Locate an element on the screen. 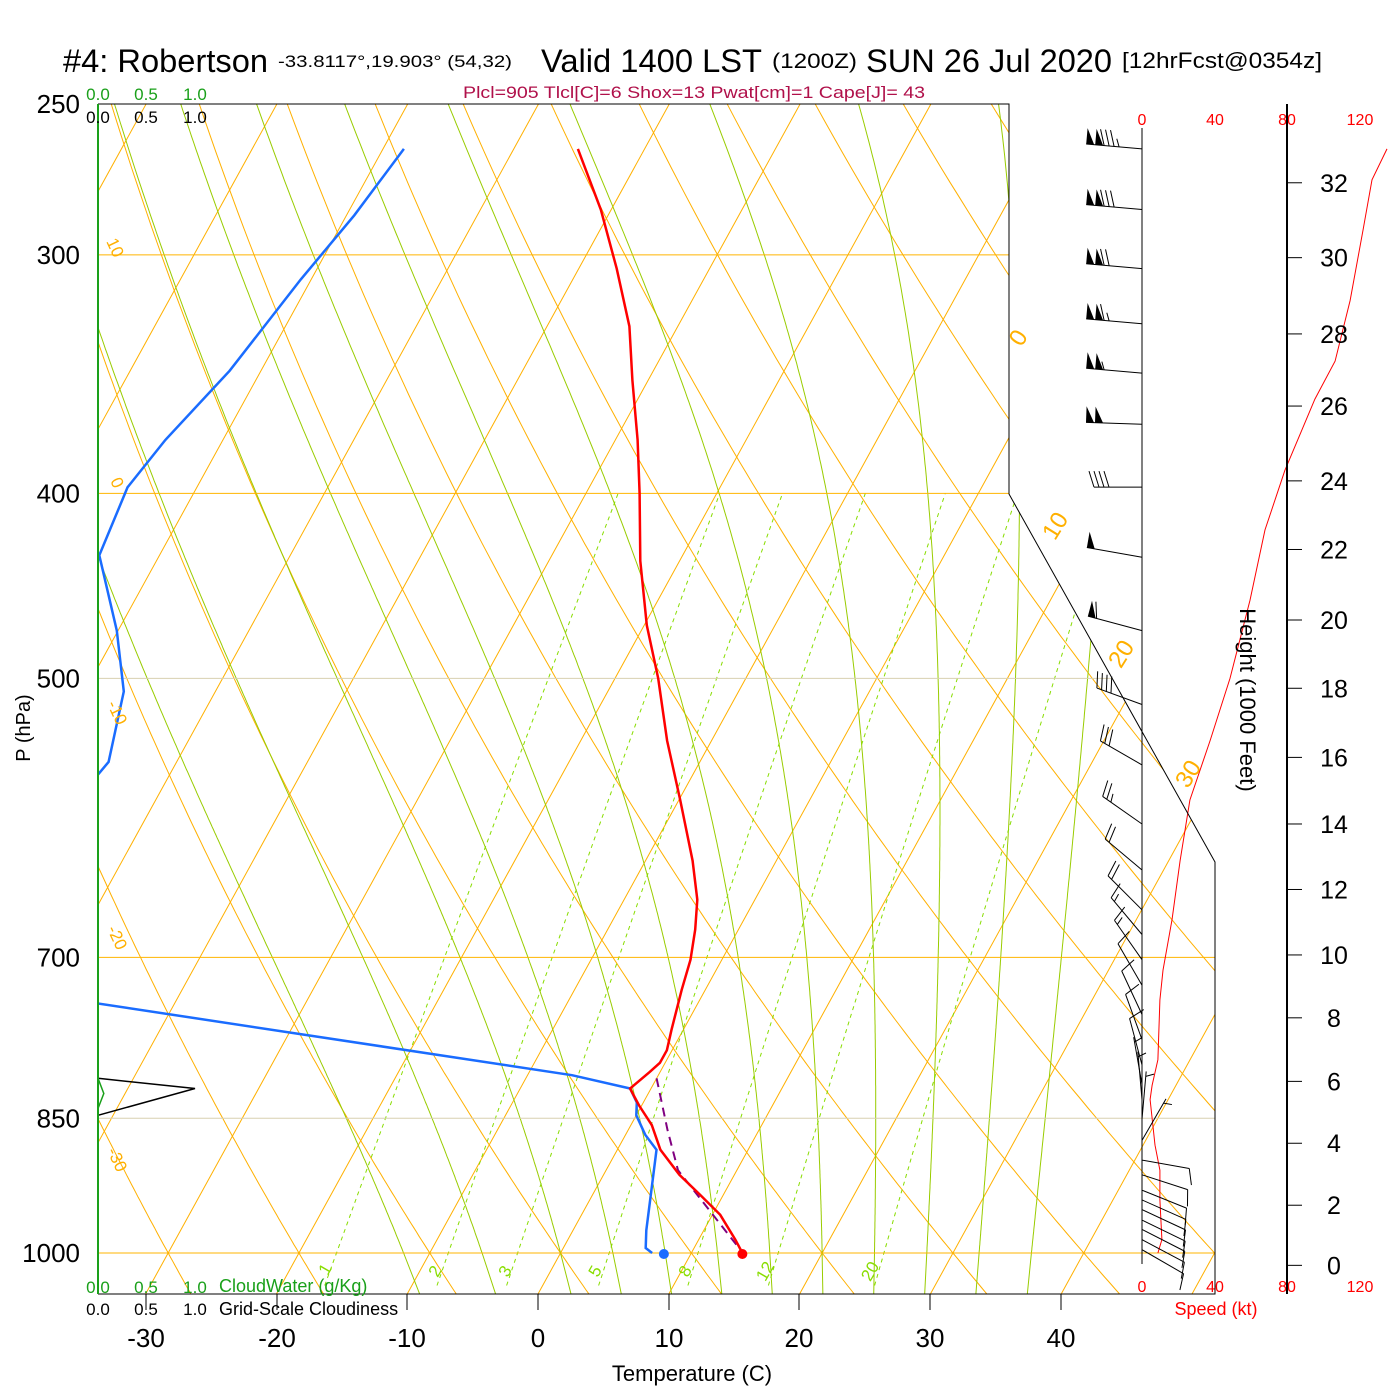 The width and height of the screenshot is (1400, 1400). mixing-ratio-label: 12 is located at coordinates (765, 1271).